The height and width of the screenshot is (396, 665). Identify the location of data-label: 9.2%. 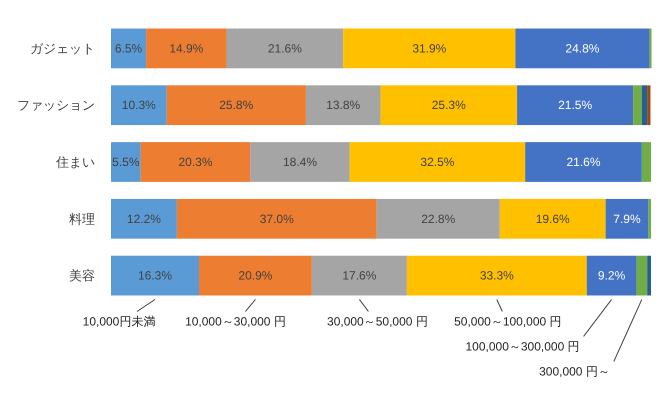
(612, 275).